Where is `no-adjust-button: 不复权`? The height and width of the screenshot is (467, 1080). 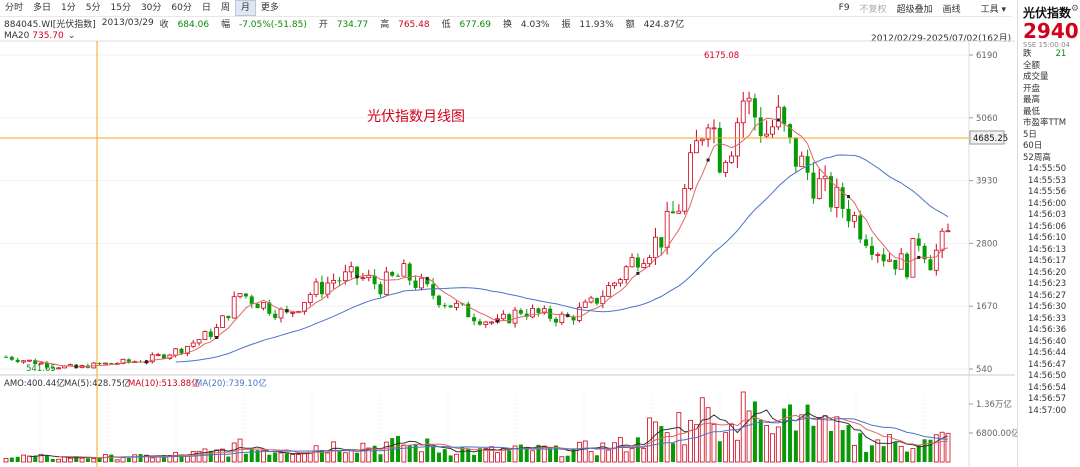
no-adjust-button: 不复权 is located at coordinates (873, 9).